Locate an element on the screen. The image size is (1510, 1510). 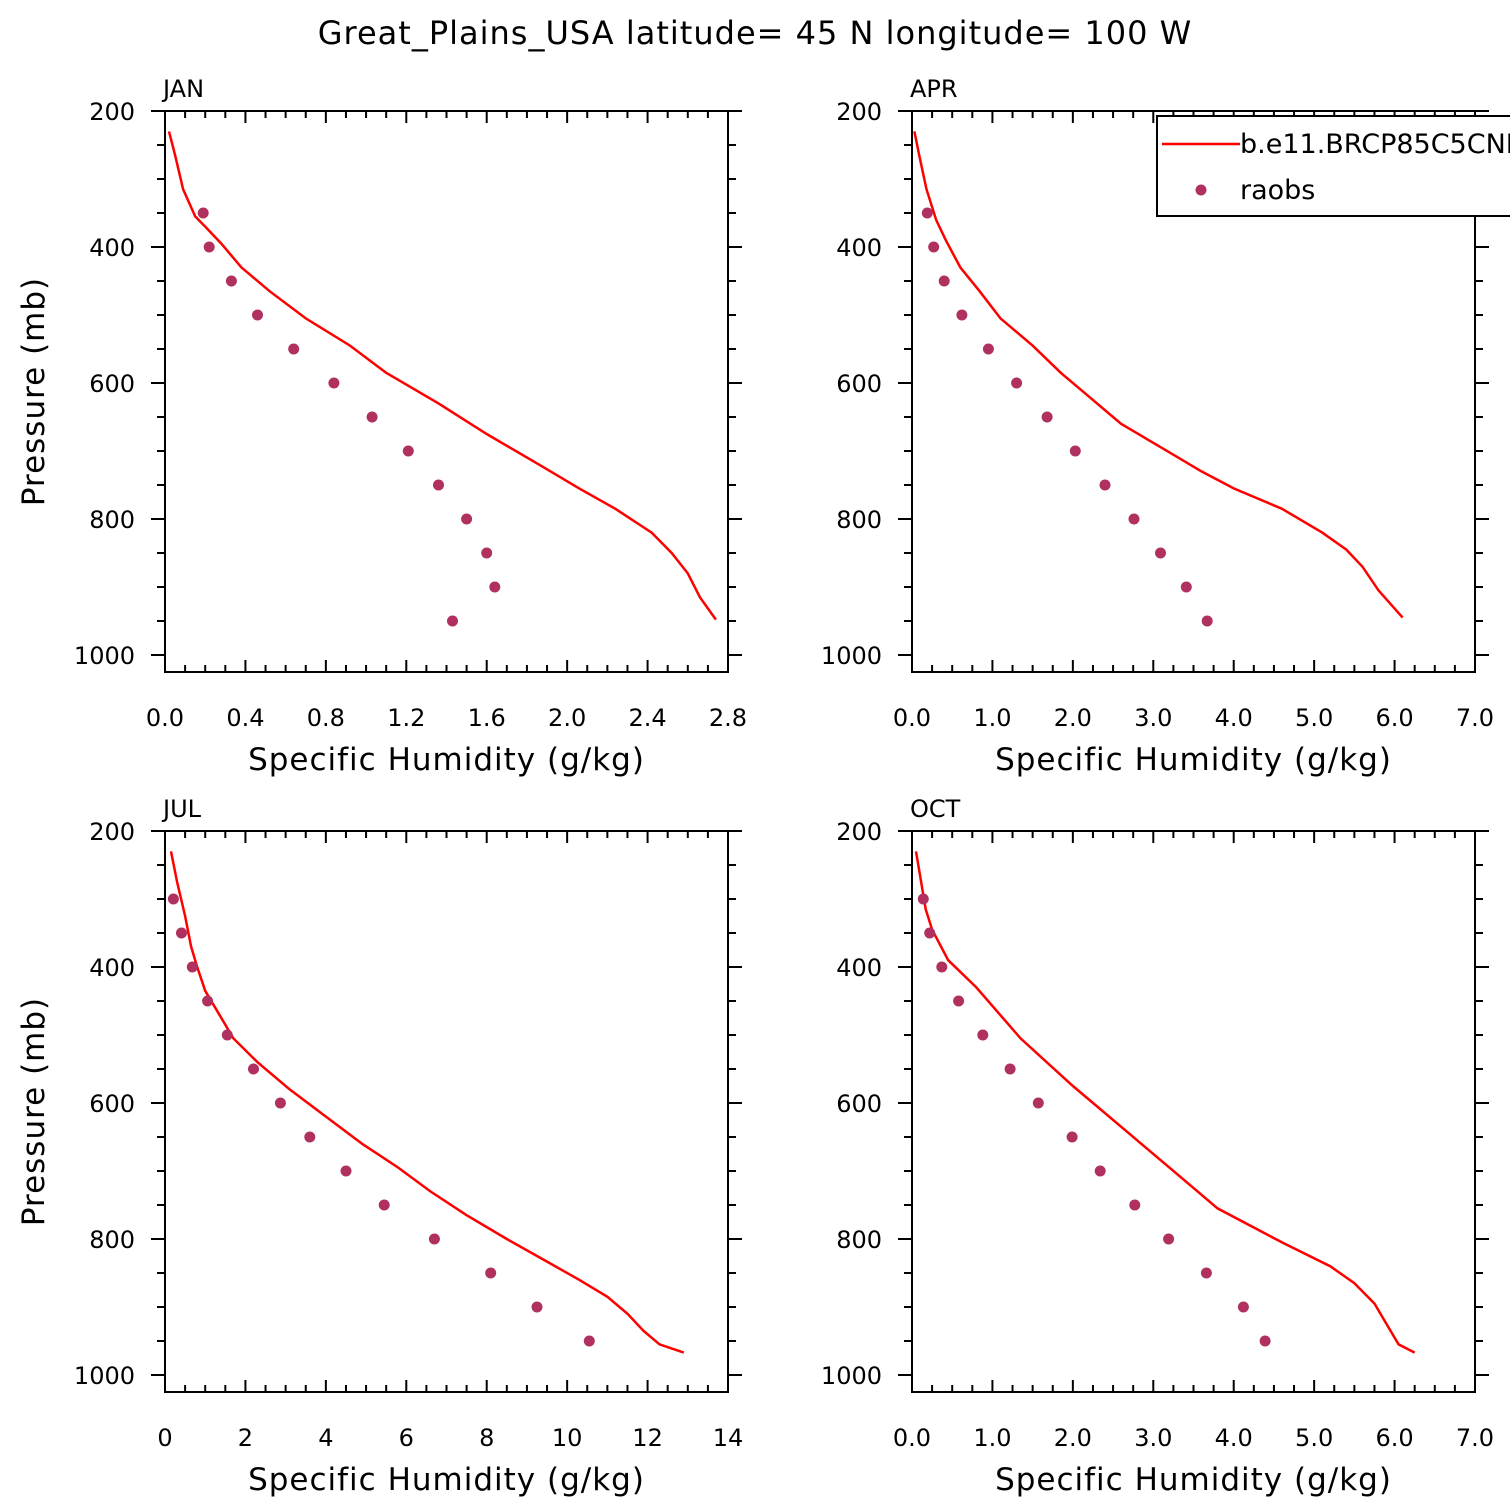
x-tick-label: 2.4 is located at coordinates (647, 718).